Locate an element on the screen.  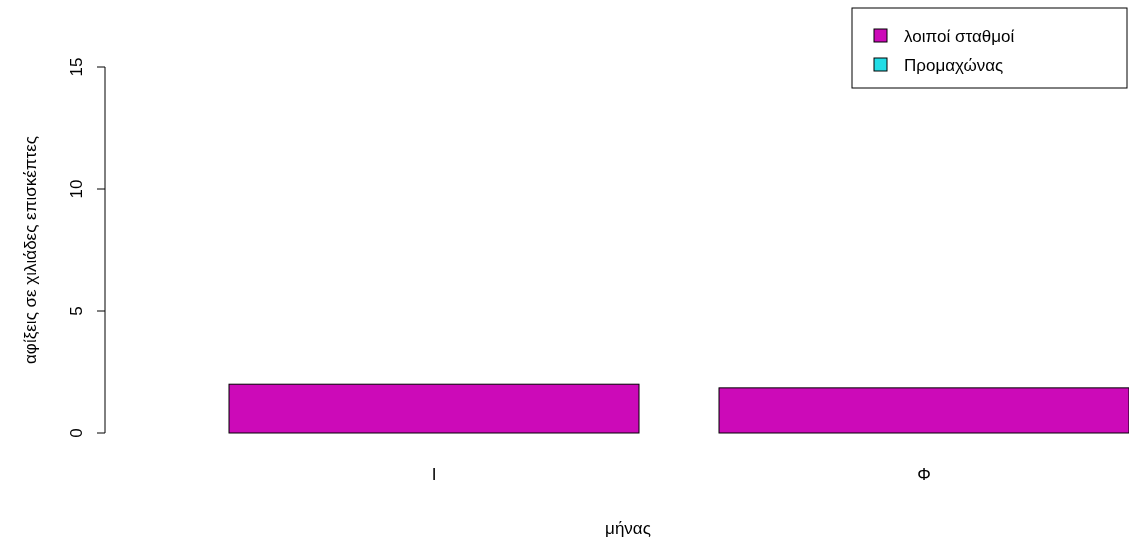
y-tick-label: 10 is located at coordinates (76, 189).